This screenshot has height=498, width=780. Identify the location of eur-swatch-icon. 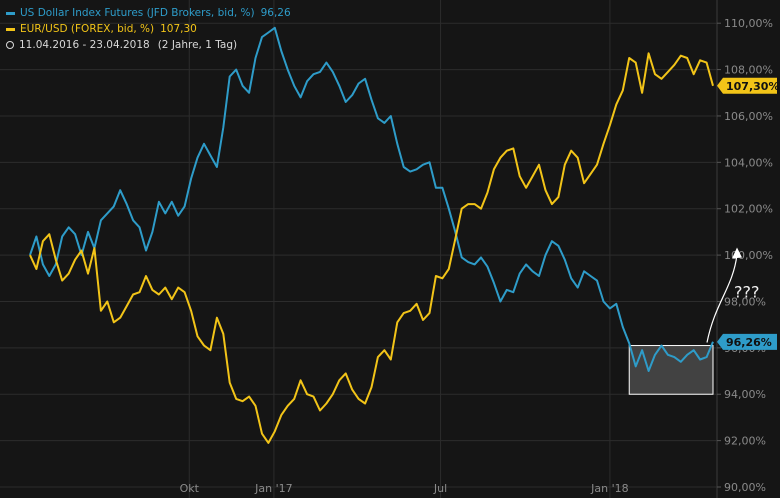
(10, 29).